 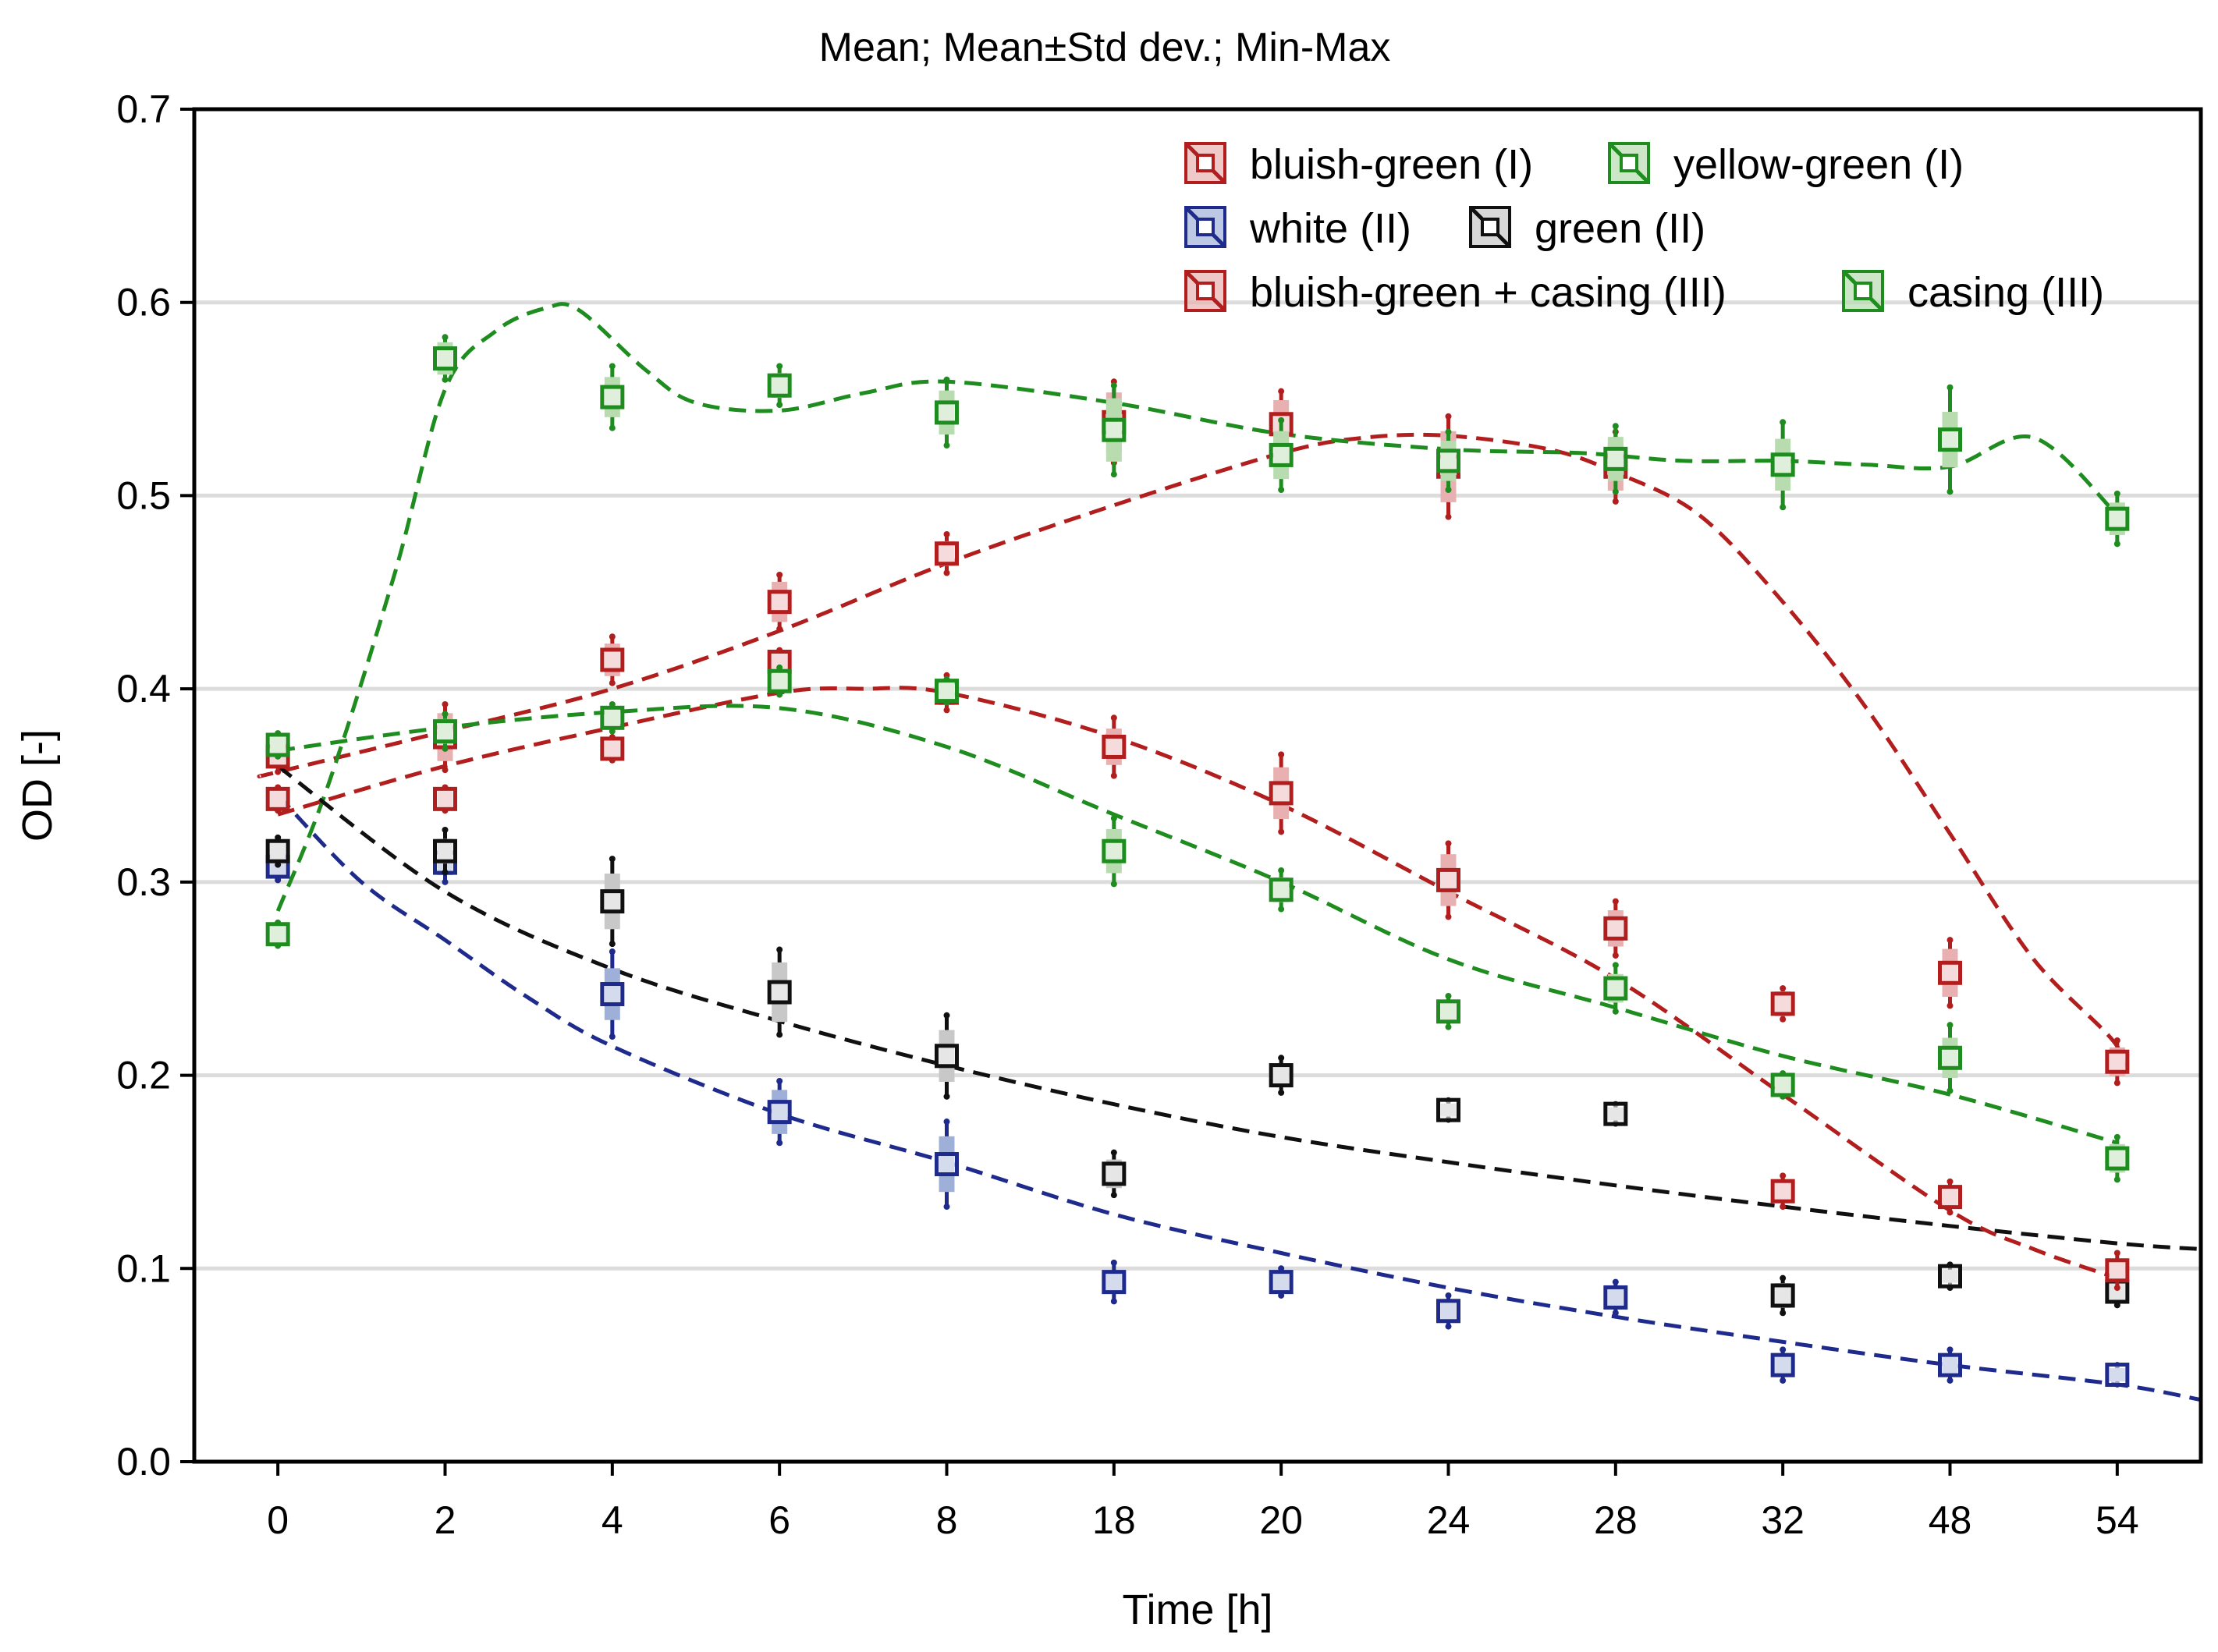 What do you see at coordinates (143, 1462) in the screenshot?
I see `y-tick-label: 0.0` at bounding box center [143, 1462].